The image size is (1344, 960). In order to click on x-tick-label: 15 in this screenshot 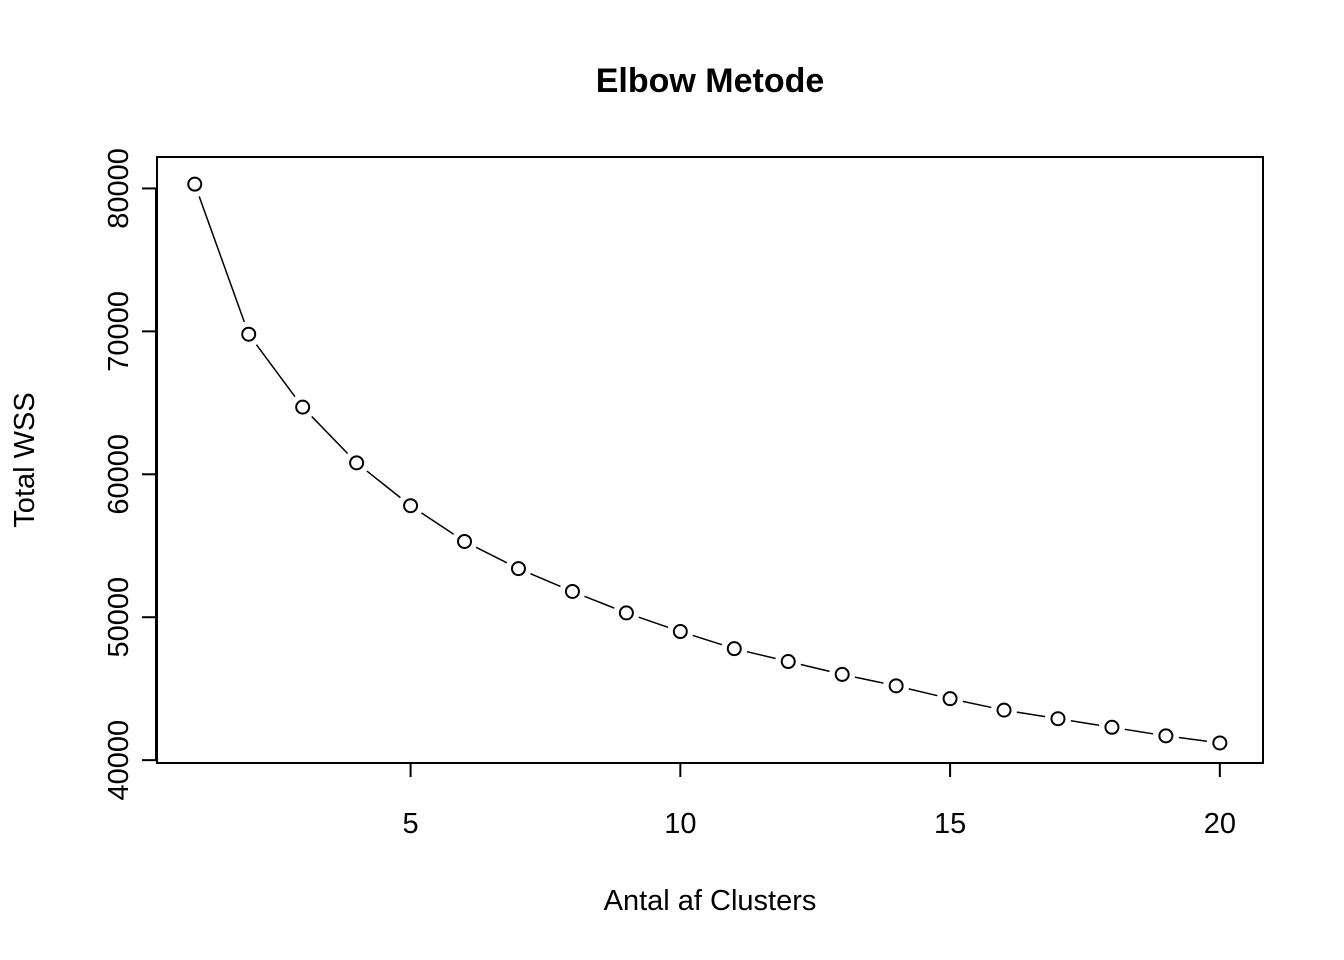, I will do `click(950, 824)`.